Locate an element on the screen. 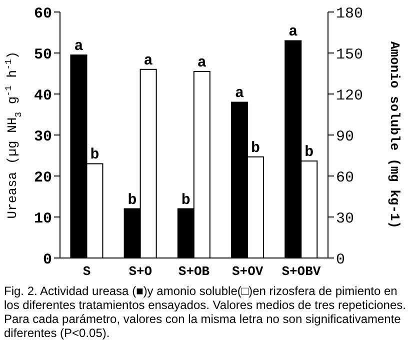 Image resolution: width=410 pixels, height=349 pixels. y2-tick-label: 180 is located at coordinates (350, 13).